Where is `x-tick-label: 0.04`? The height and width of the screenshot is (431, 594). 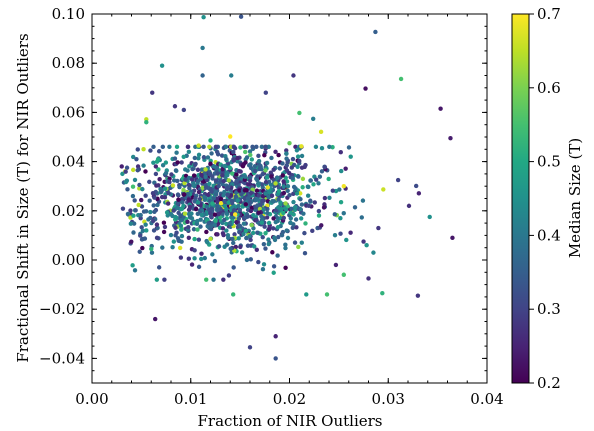 x-tick-label: 0.04 is located at coordinates (486, 399).